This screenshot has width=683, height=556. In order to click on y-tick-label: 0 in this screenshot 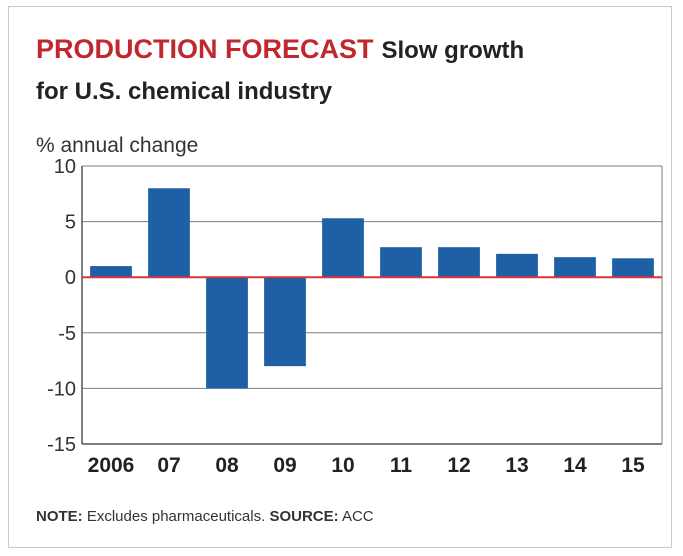, I will do `click(70, 278)`.